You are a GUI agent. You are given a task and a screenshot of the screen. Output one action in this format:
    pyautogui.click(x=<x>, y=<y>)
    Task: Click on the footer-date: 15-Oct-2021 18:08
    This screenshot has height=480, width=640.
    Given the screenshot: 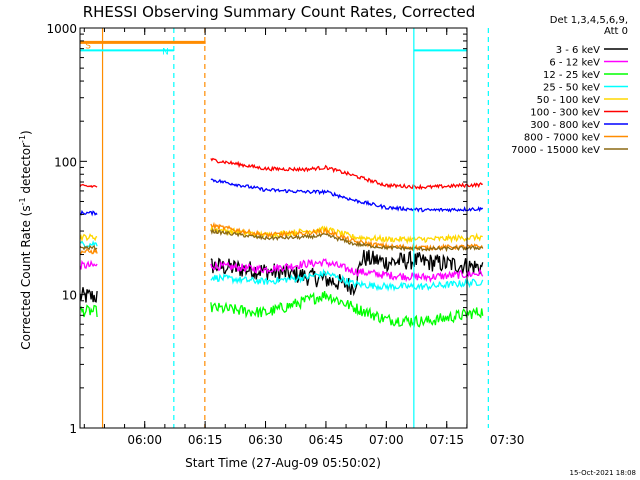 What is the action you would take?
    pyautogui.click(x=603, y=473)
    